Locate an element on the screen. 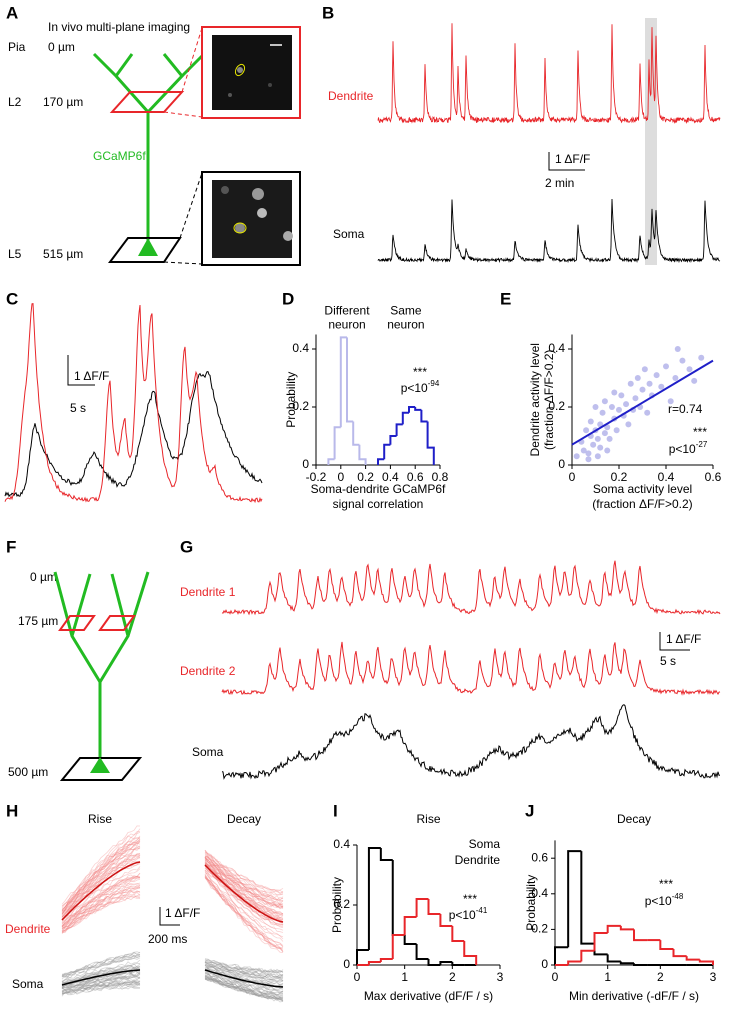  trace-label: Dendrite is located at coordinates (28, 929).